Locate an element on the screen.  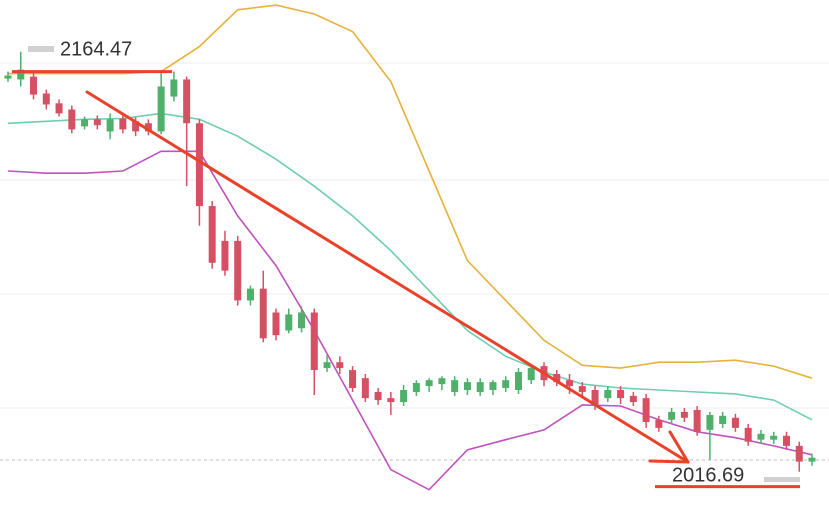
low-label: 2016.69 is located at coordinates (708, 475).